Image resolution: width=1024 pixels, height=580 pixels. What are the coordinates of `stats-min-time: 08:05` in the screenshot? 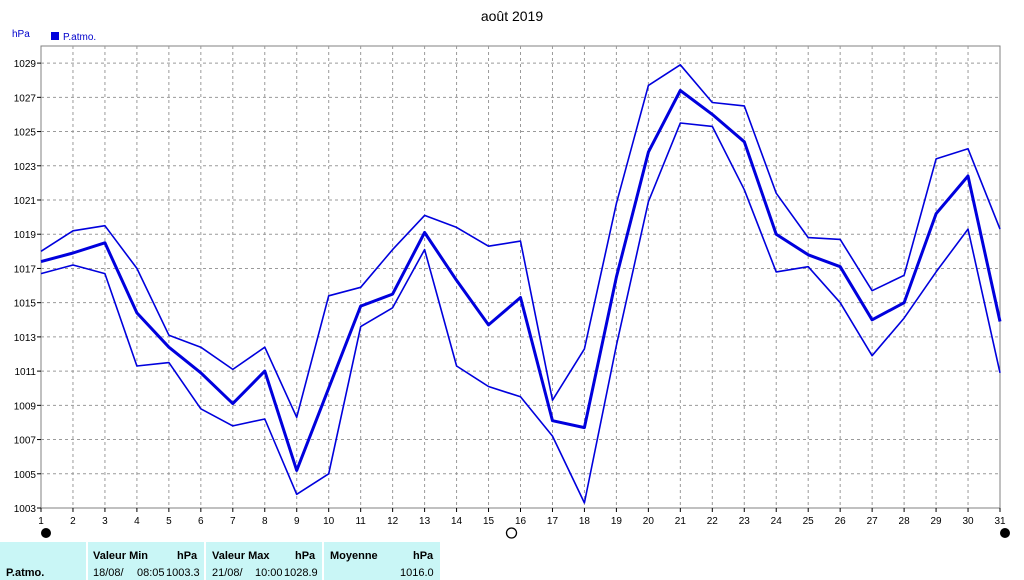 It's located at (151, 573).